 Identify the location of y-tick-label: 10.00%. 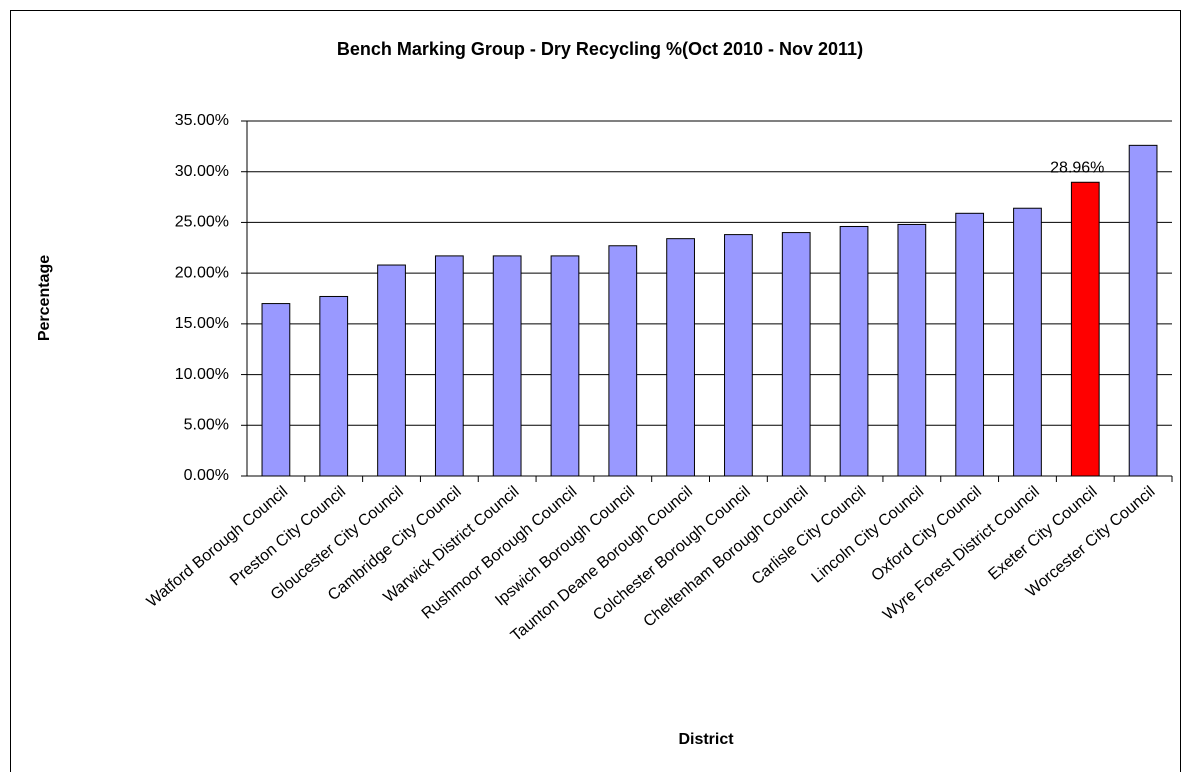
(202, 374).